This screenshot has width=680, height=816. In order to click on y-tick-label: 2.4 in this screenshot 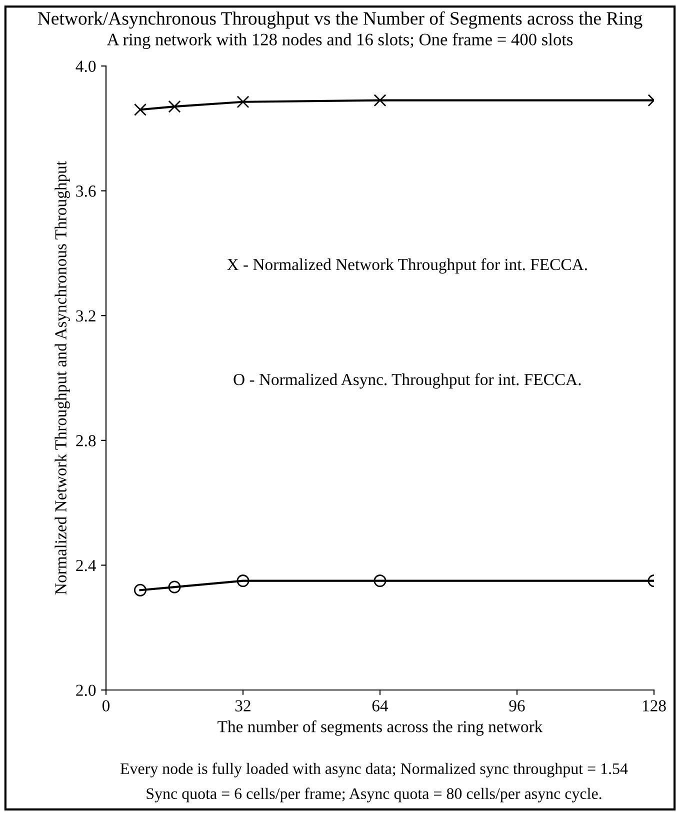, I will do `click(86, 566)`.